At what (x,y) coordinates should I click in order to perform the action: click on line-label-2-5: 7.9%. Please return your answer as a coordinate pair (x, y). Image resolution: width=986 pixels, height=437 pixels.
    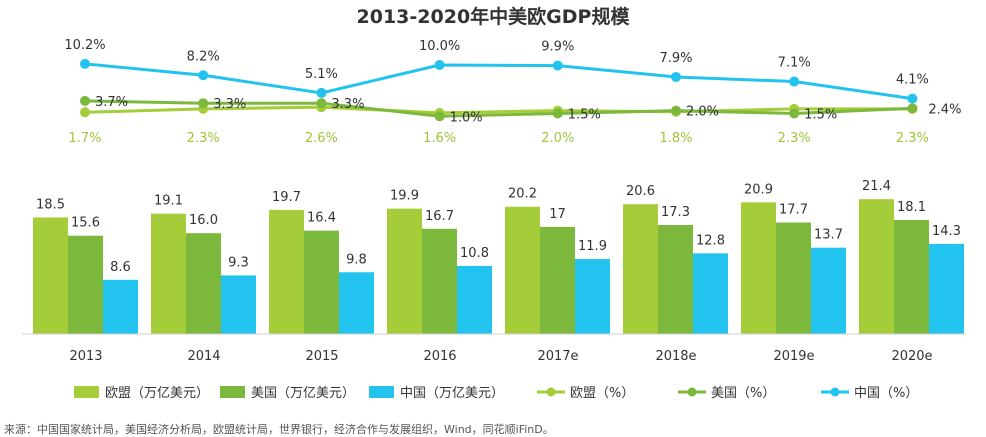
    Looking at the image, I should click on (675, 58).